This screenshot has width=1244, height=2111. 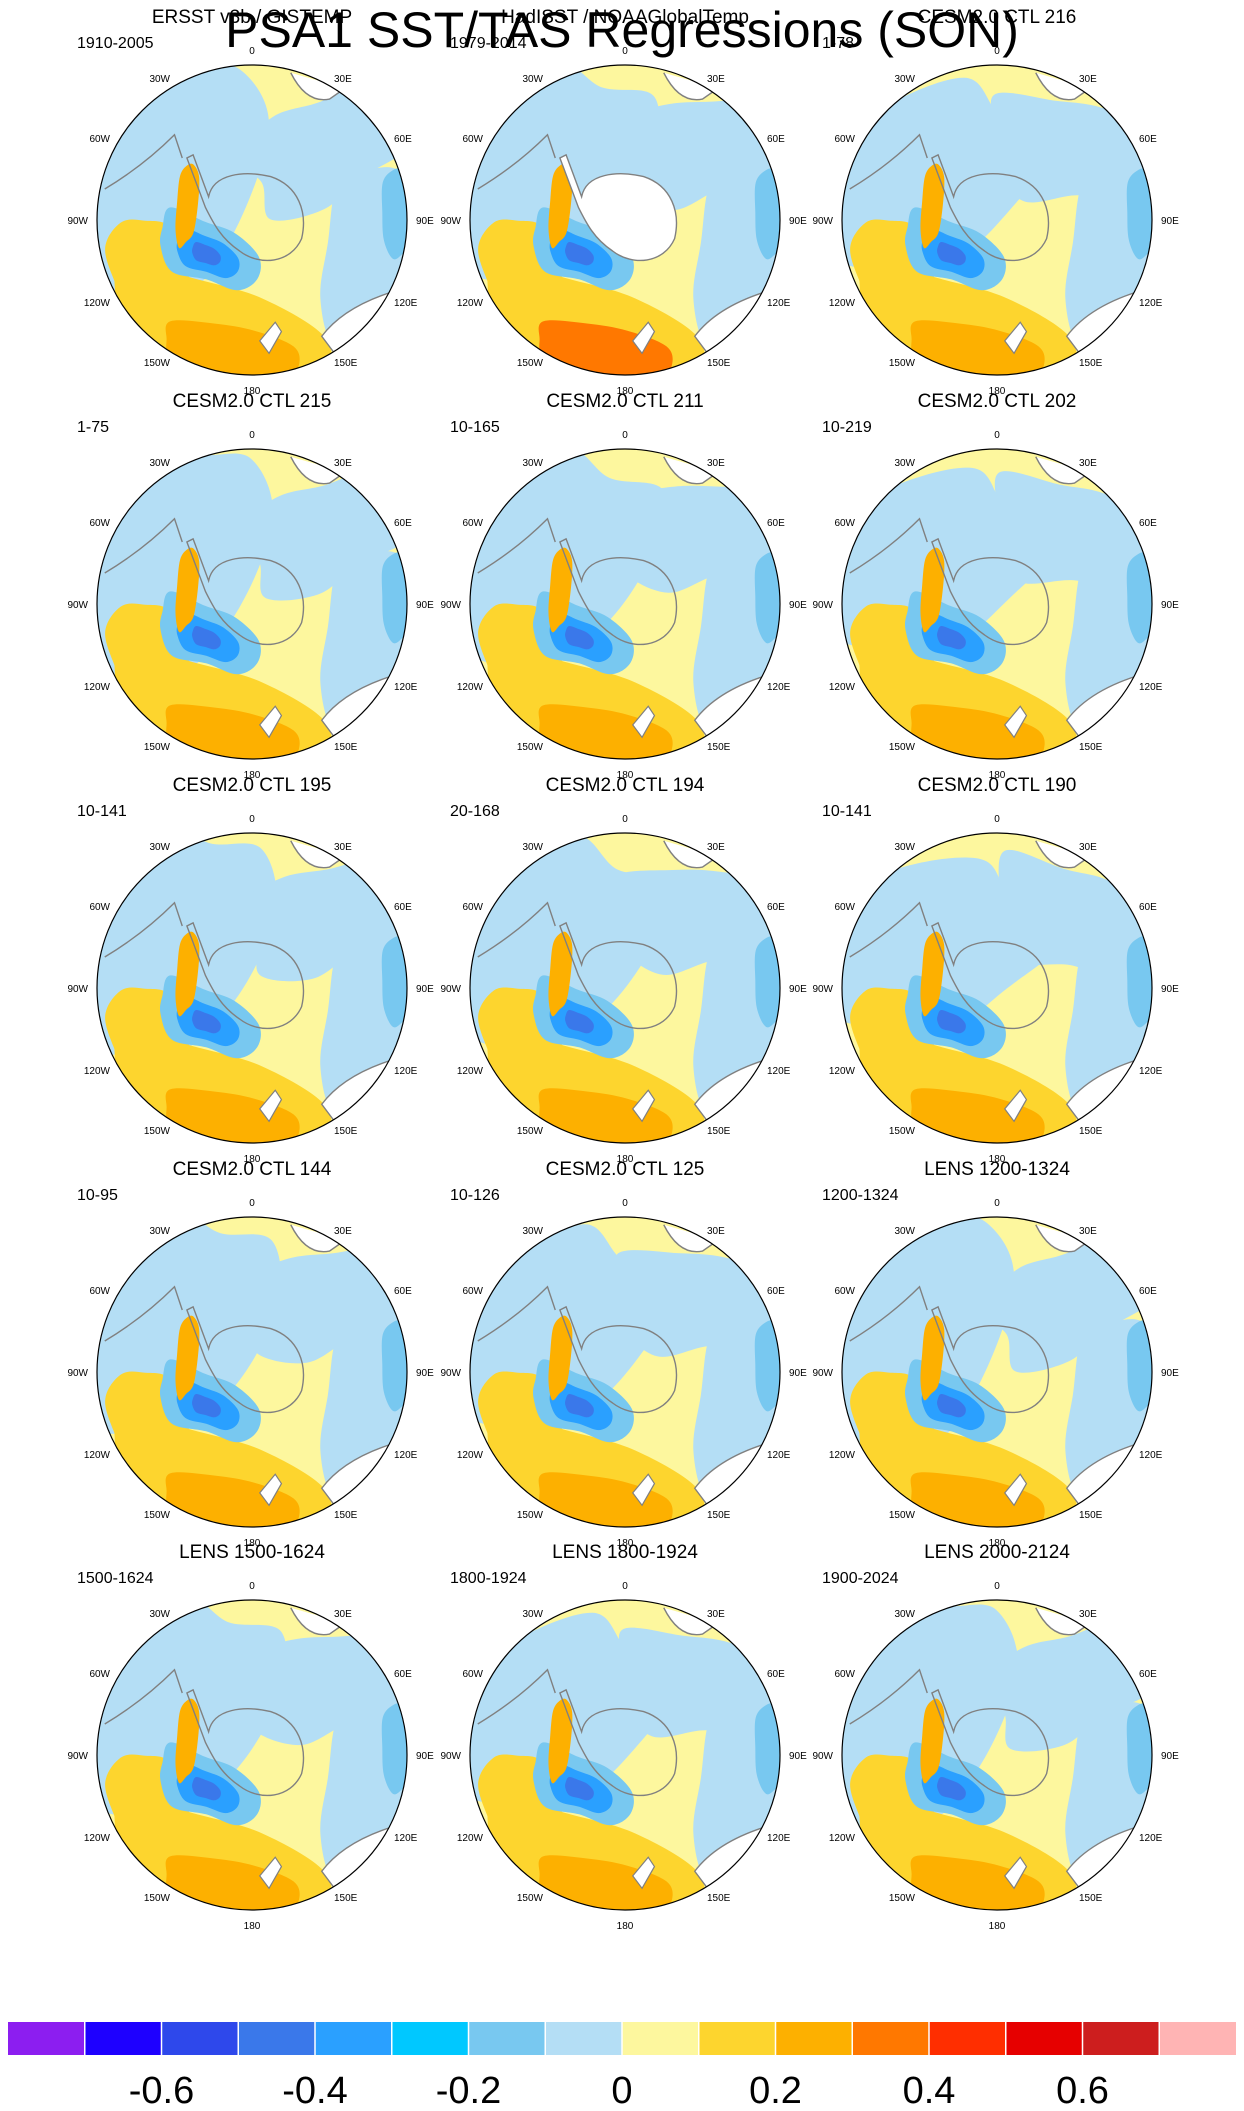 What do you see at coordinates (475, 427) in the screenshot?
I see `panel-period: 10-165` at bounding box center [475, 427].